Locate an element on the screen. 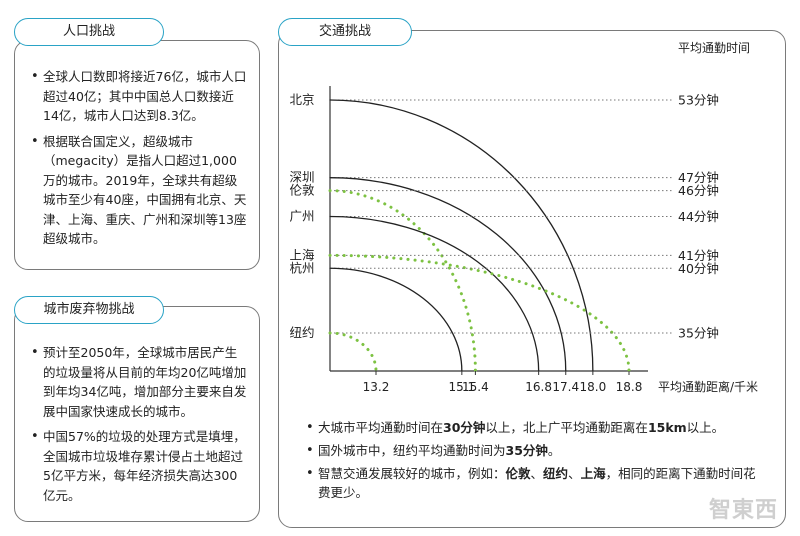 This screenshot has width=800, height=536. time-label: 41分钟 is located at coordinates (698, 255).